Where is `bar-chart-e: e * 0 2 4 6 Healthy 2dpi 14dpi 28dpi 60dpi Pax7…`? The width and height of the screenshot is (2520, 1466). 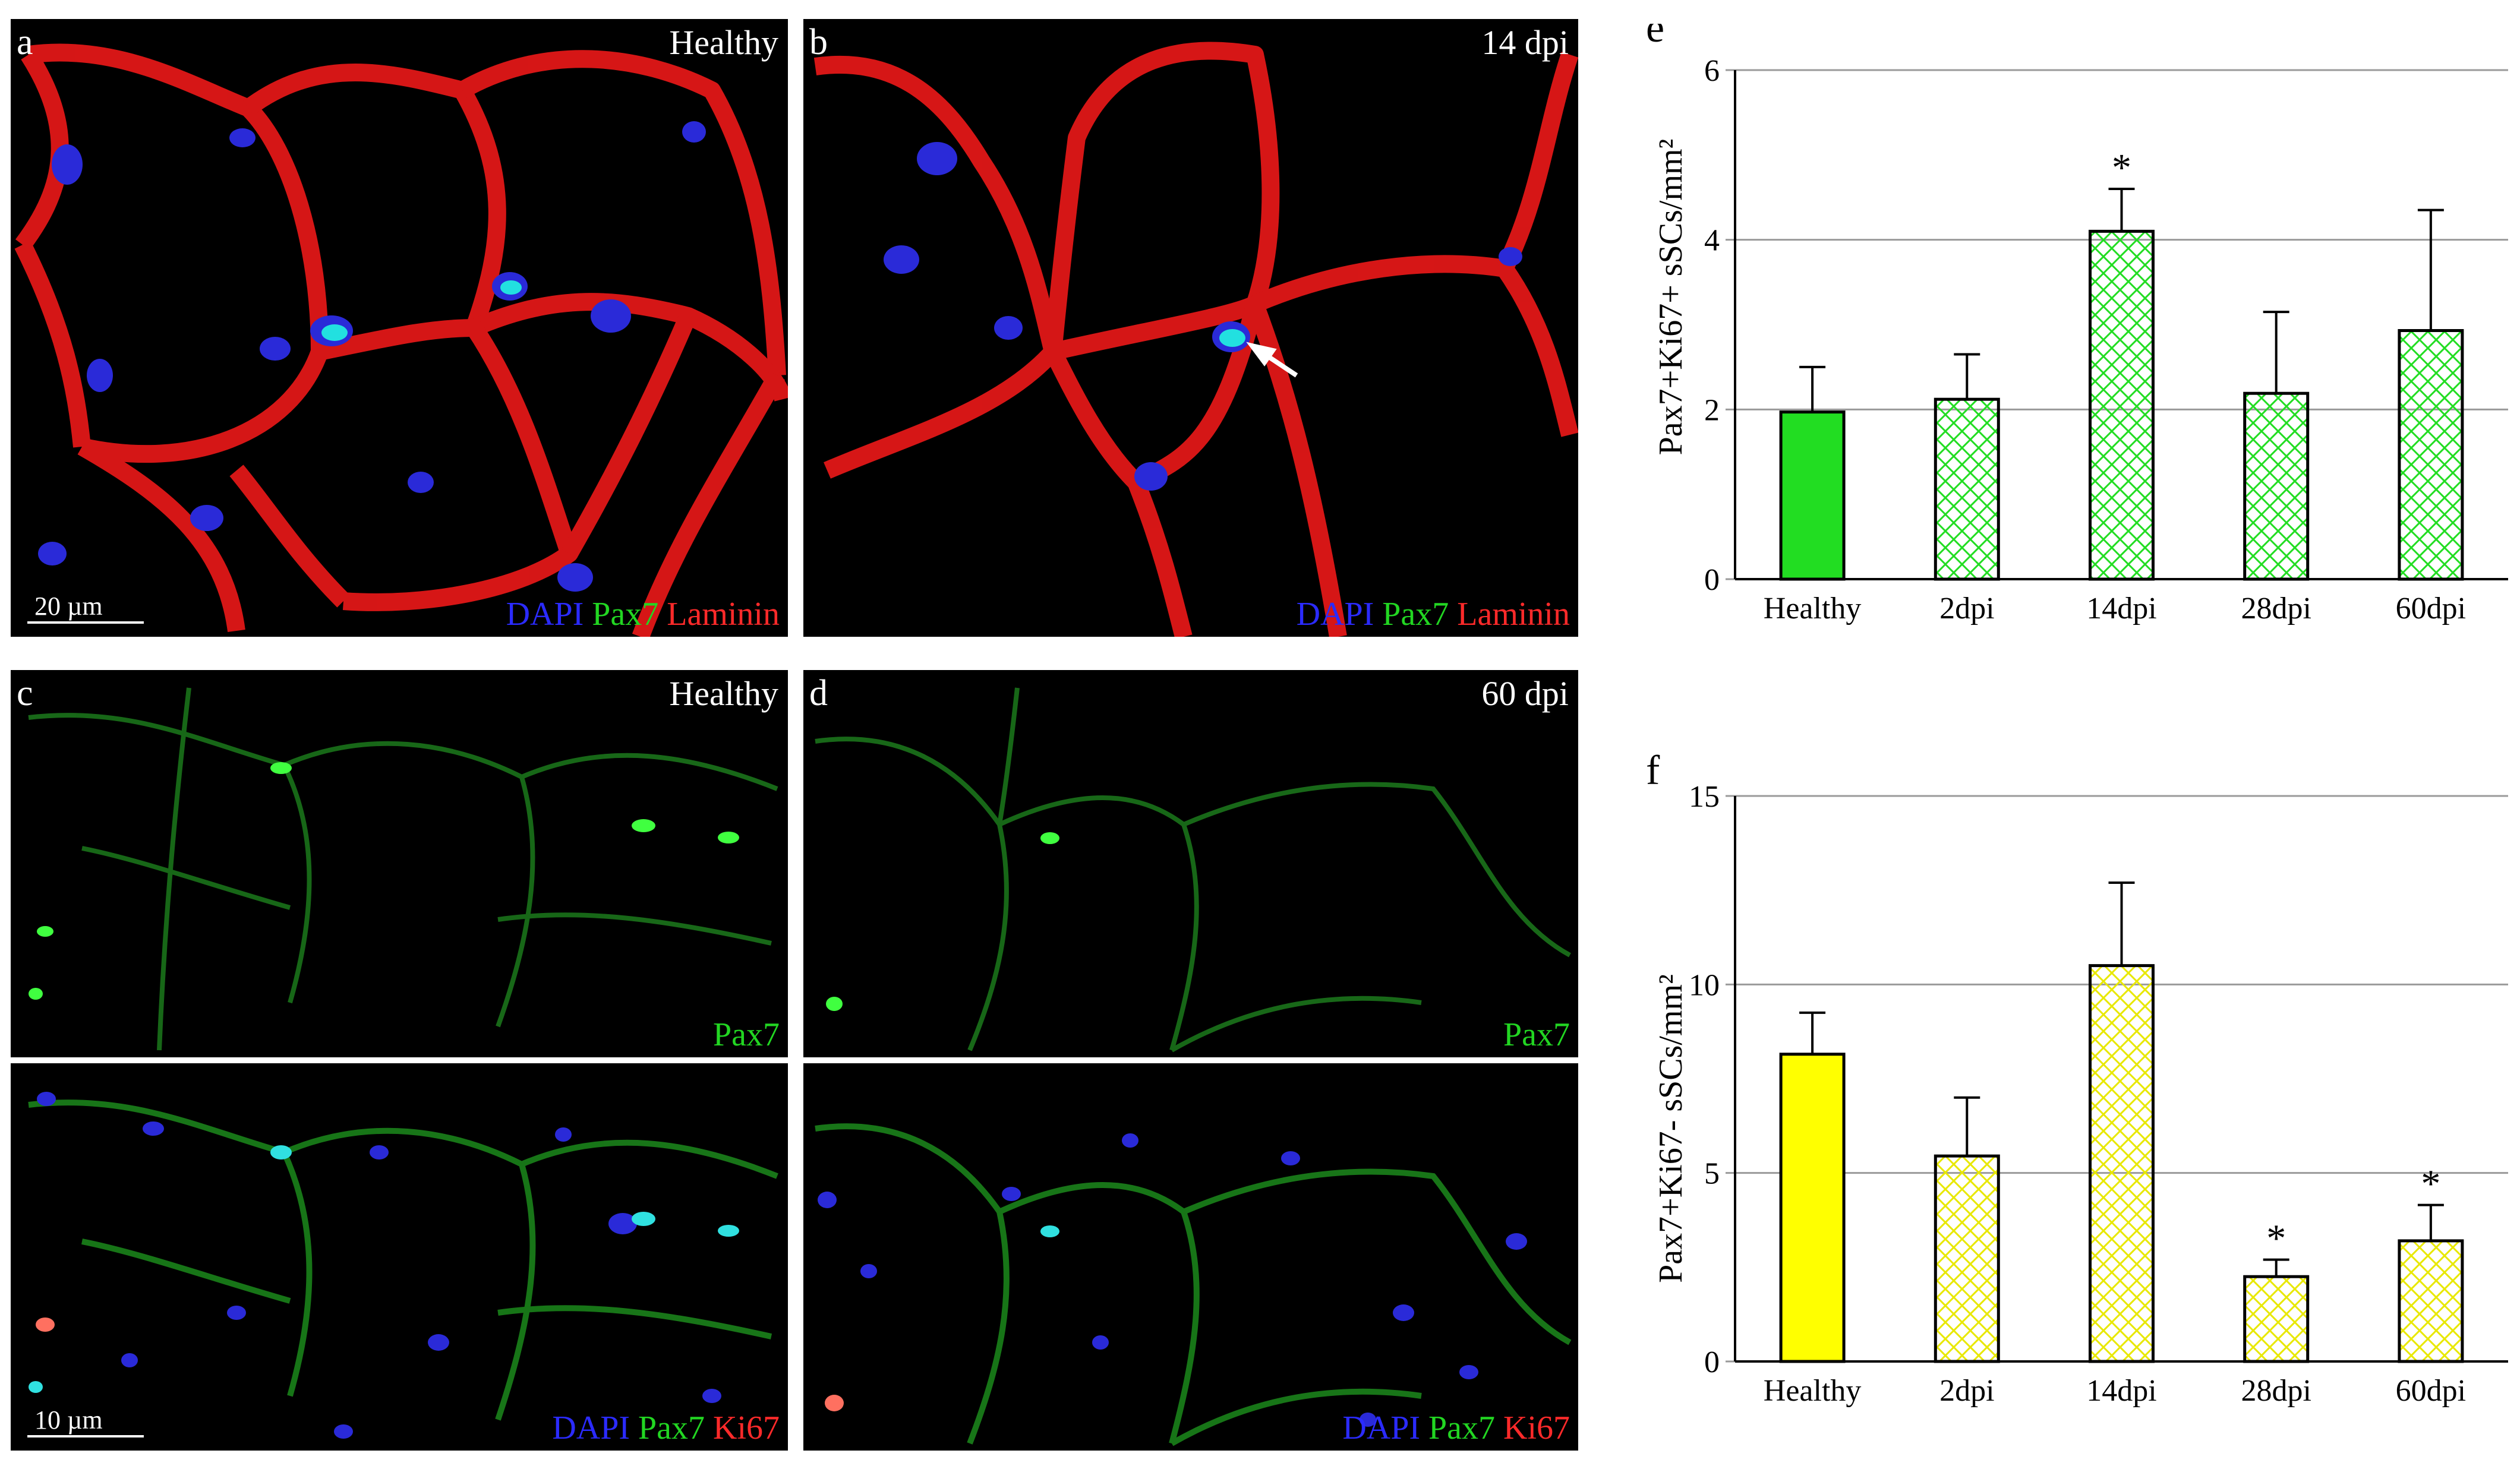 bar-chart-e: e * 0 2 4 6 Healthy 2dpi 14dpi 28dpi 60dpi Pax7… is located at coordinates (2077, 324).